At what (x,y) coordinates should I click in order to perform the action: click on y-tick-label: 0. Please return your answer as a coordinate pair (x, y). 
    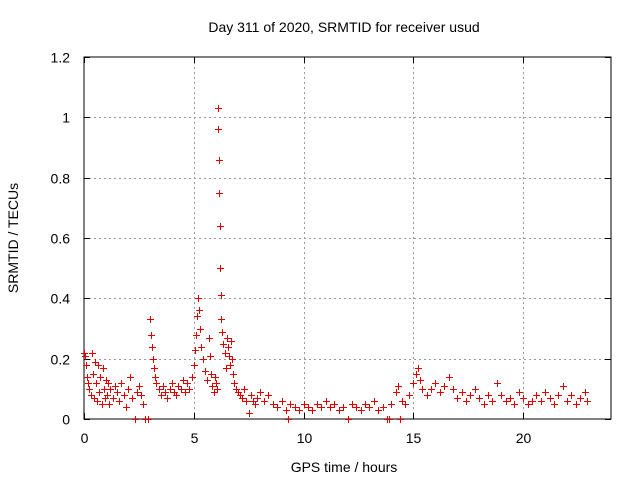
    Looking at the image, I should click on (66, 420).